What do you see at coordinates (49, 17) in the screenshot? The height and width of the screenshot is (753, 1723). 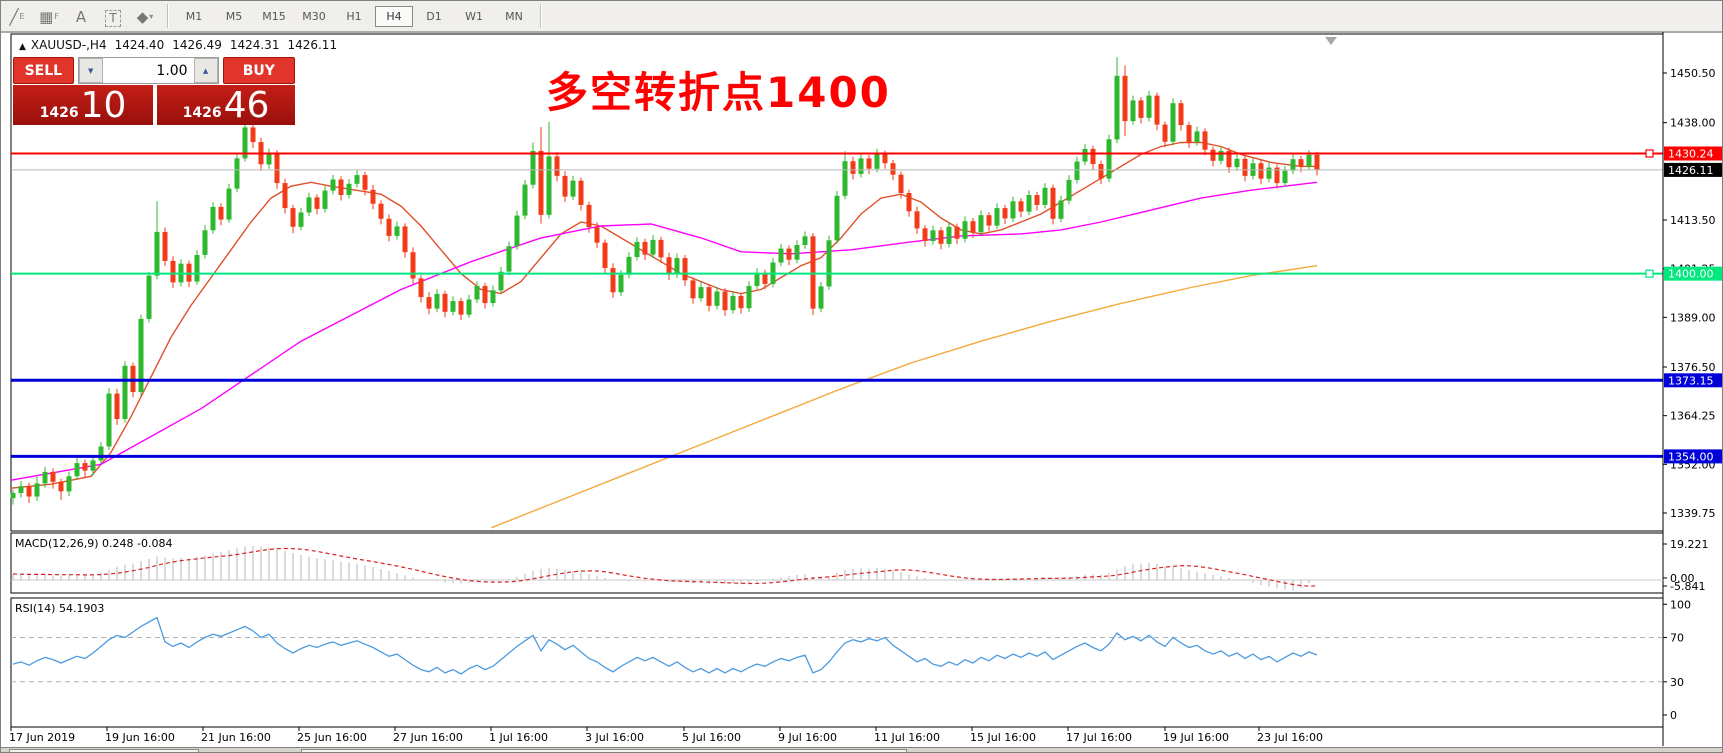 I see `fibonacci-icon: ▦ F` at bounding box center [49, 17].